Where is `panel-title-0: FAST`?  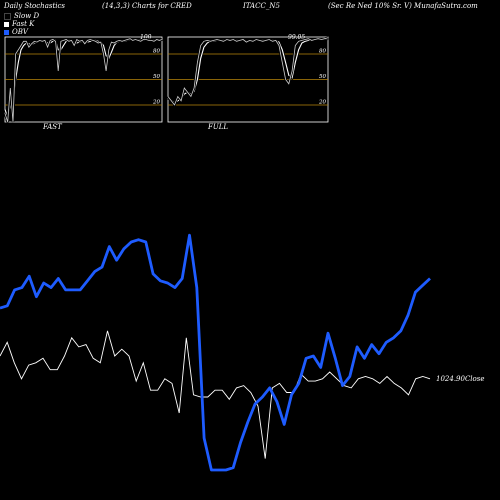 panel-title-0: FAST is located at coordinates (52, 127).